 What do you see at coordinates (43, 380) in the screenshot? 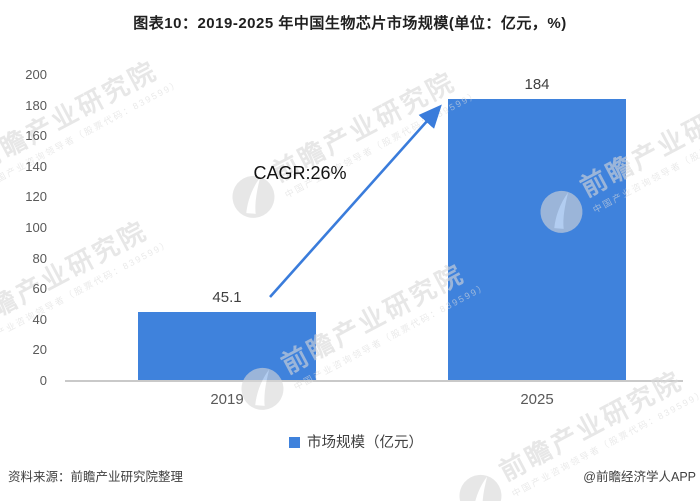
I see `y-tick-label: 0` at bounding box center [43, 380].